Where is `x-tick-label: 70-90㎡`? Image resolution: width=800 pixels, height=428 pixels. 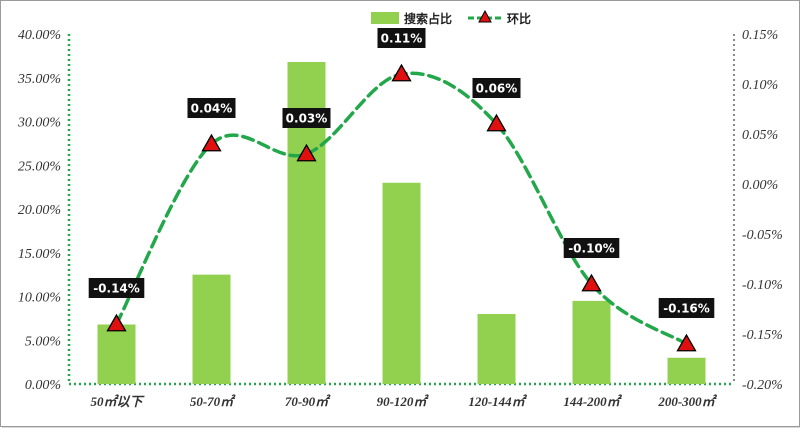 x-tick-label: 70-90㎡ is located at coordinates (308, 401).